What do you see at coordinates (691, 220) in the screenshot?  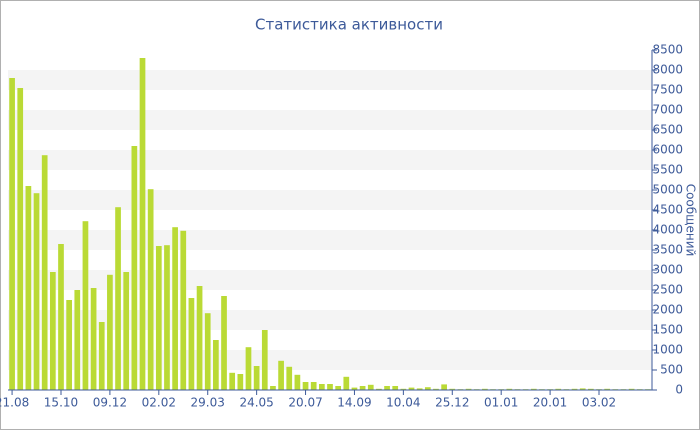 I see `y-axis-label: Сообщений` at bounding box center [691, 220].